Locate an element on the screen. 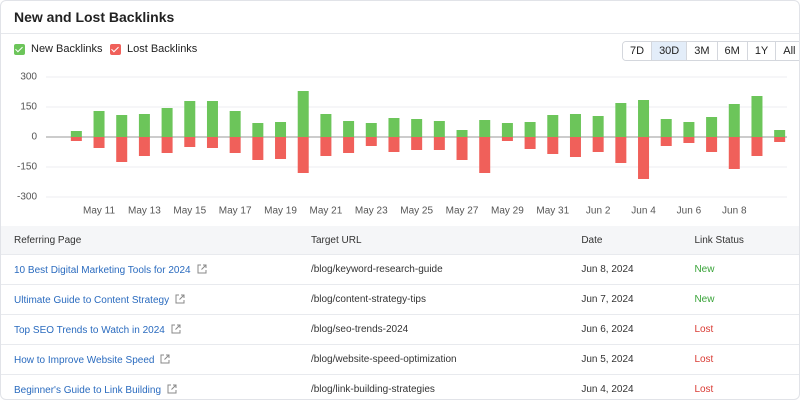 Image resolution: width=800 pixels, height=400 pixels. referring-page-link: Top SEO Trends to Watch in 2024 is located at coordinates (89, 330).